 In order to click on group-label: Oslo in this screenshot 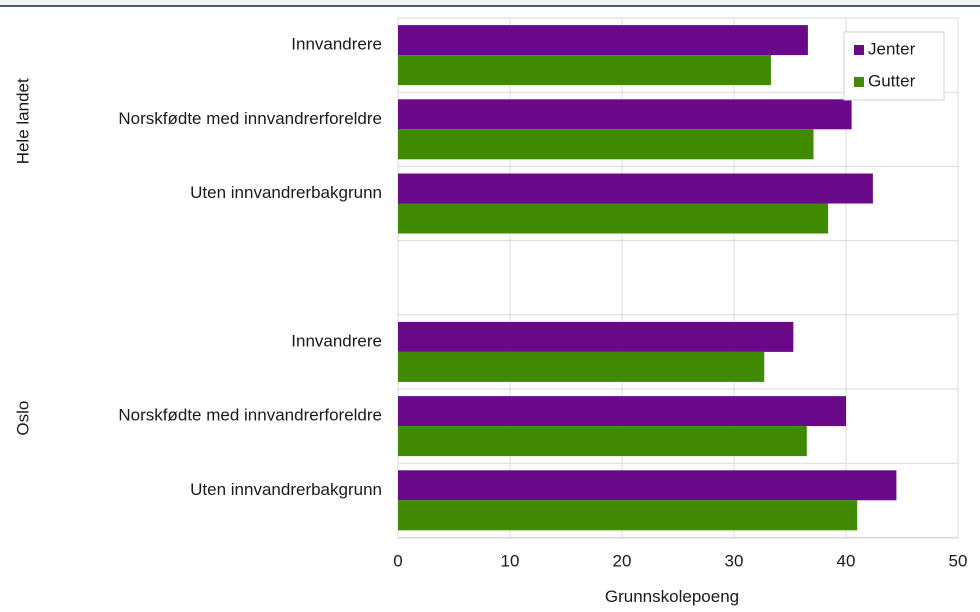, I will do `click(22, 418)`.